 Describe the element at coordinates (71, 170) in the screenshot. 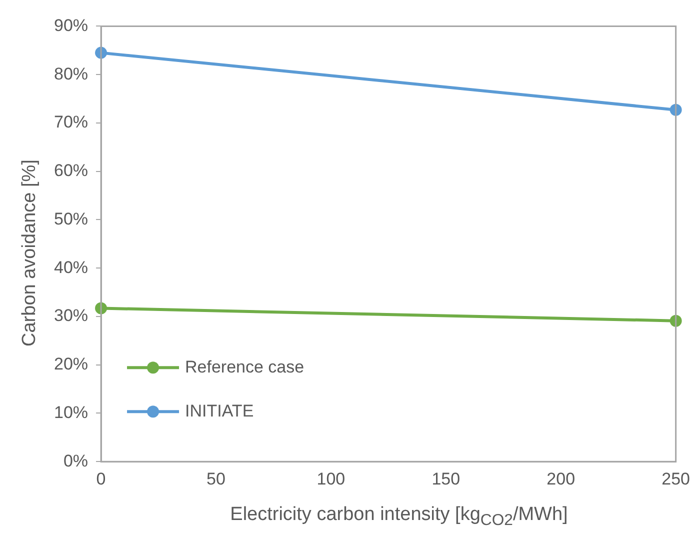

I see `y-tick-label: 60%` at that location.